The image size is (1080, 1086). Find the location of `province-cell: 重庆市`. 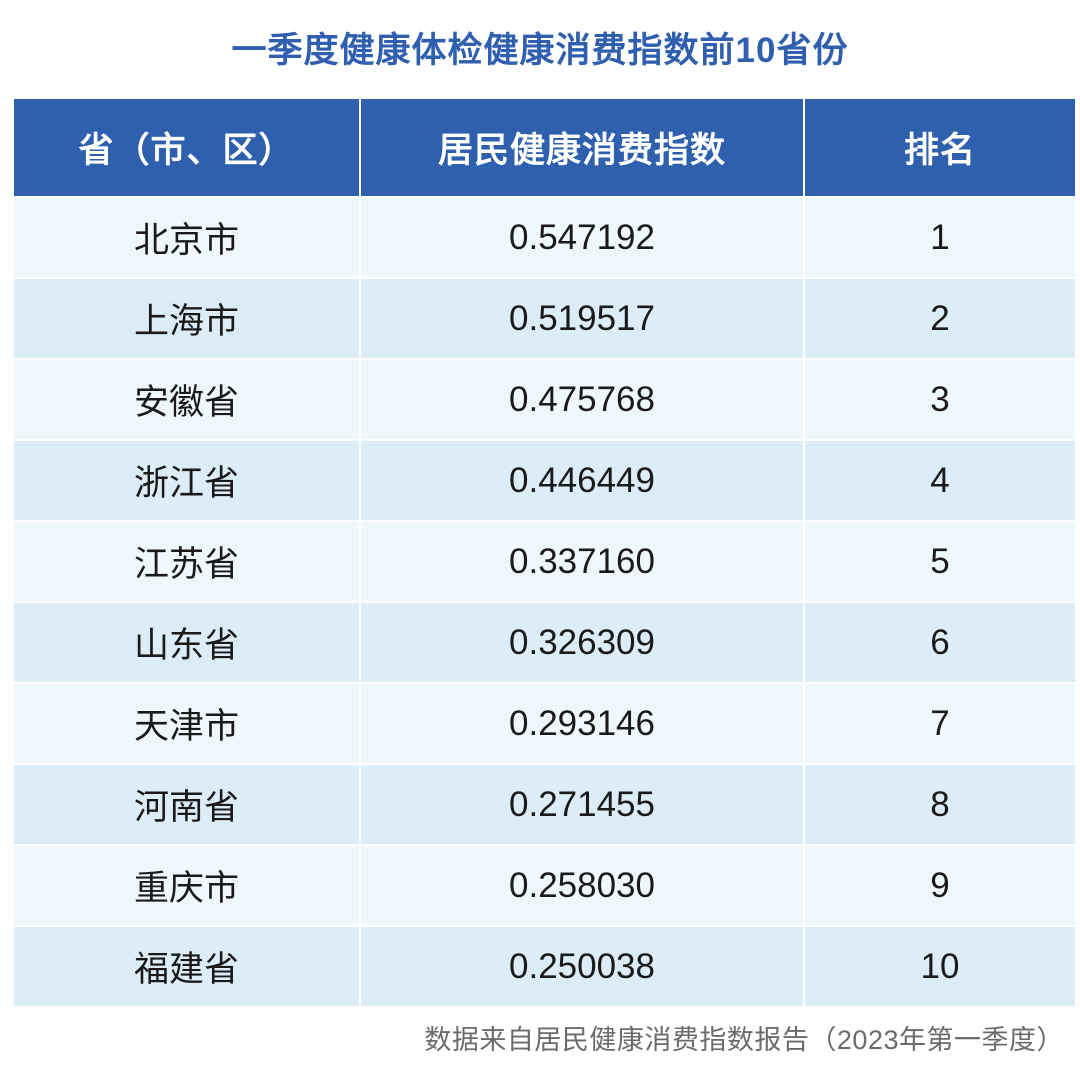

province-cell: 重庆市 is located at coordinates (187, 885).